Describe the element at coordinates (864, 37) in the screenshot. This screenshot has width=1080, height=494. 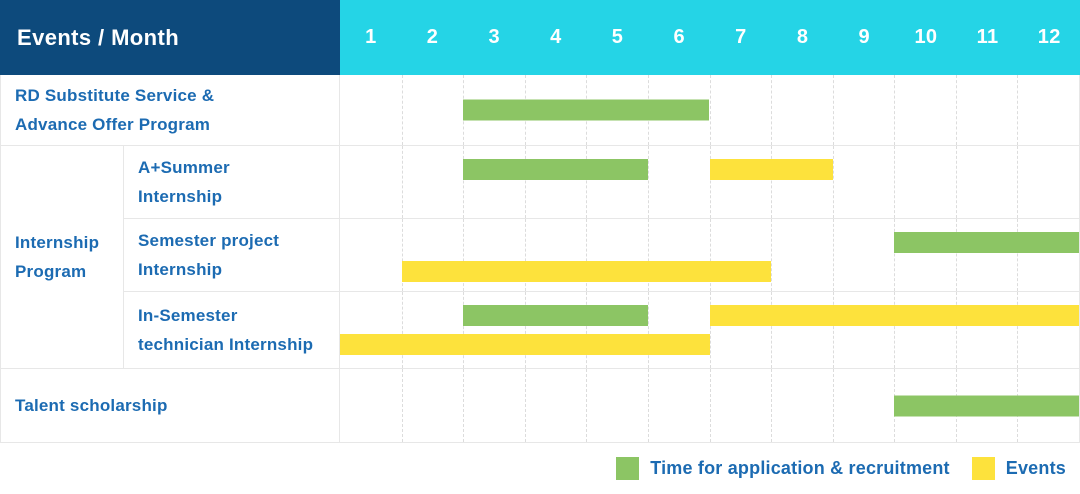
I see `month-label: 9` at that location.